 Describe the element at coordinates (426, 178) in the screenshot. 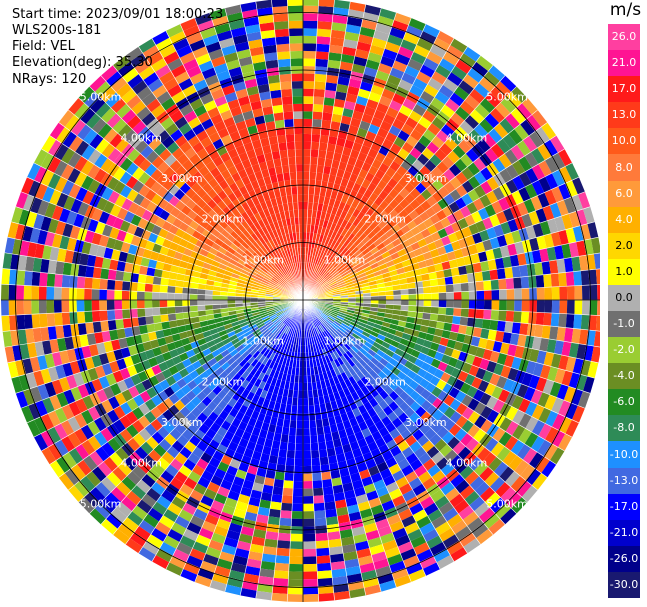

I see `range-ring-label: 3.00km` at that location.